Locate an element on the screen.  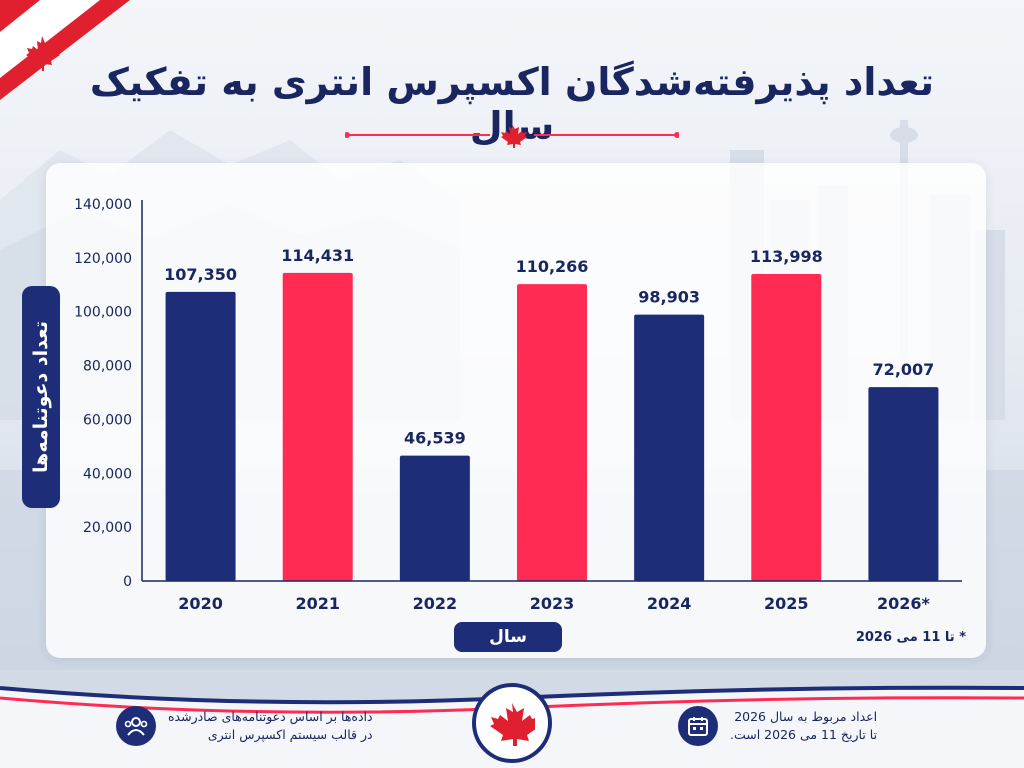
x-tick-label: 2025 is located at coordinates (786, 603).